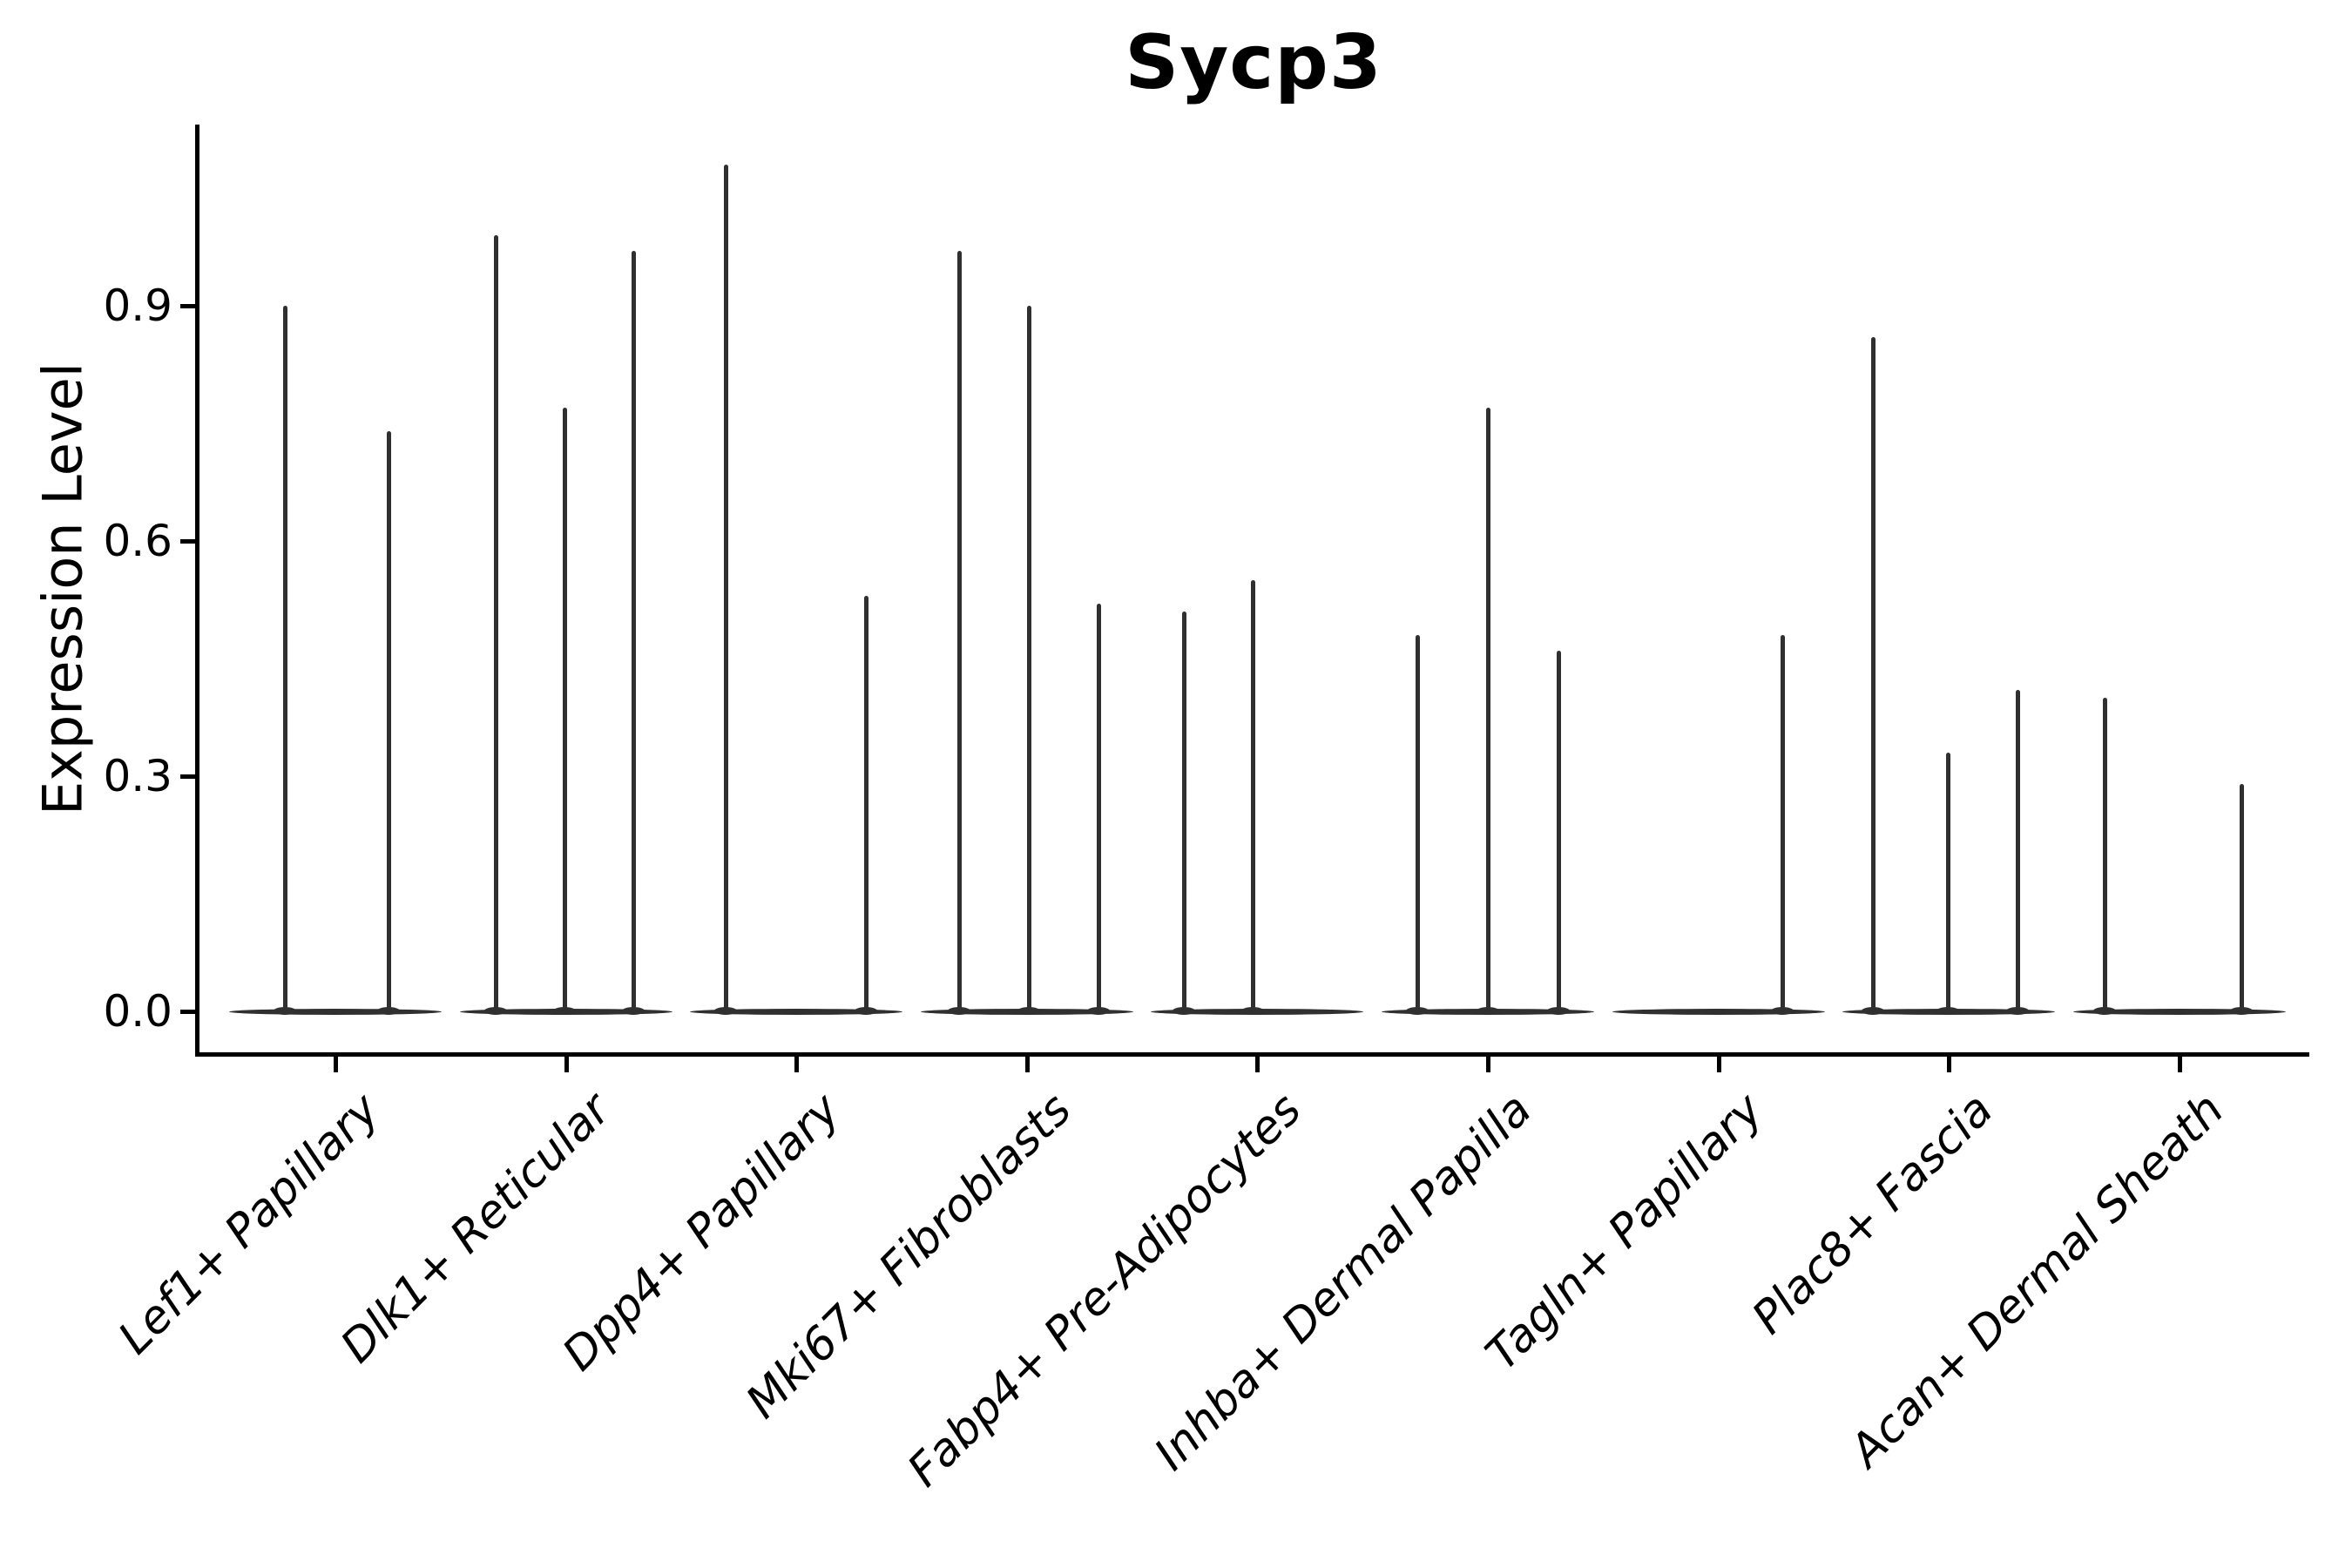 The width and height of the screenshot is (2352, 1568). I want to click on x-tick-label: Inhba+ Dermal Papilla, so click(1344, 1282).